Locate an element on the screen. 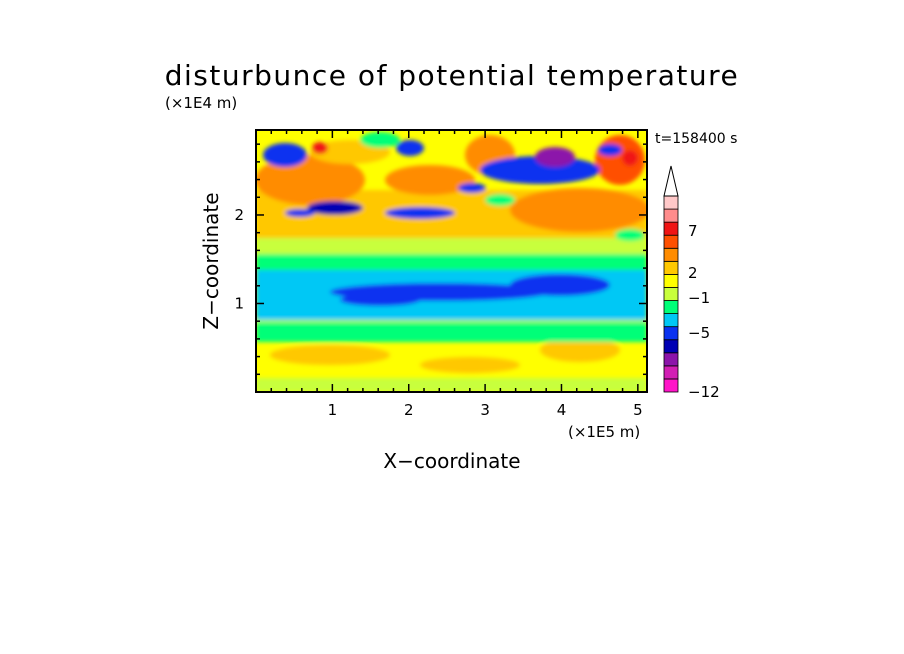  colorbar-labels: 7 2 −1 −5 −12 is located at coordinates (704, 311).